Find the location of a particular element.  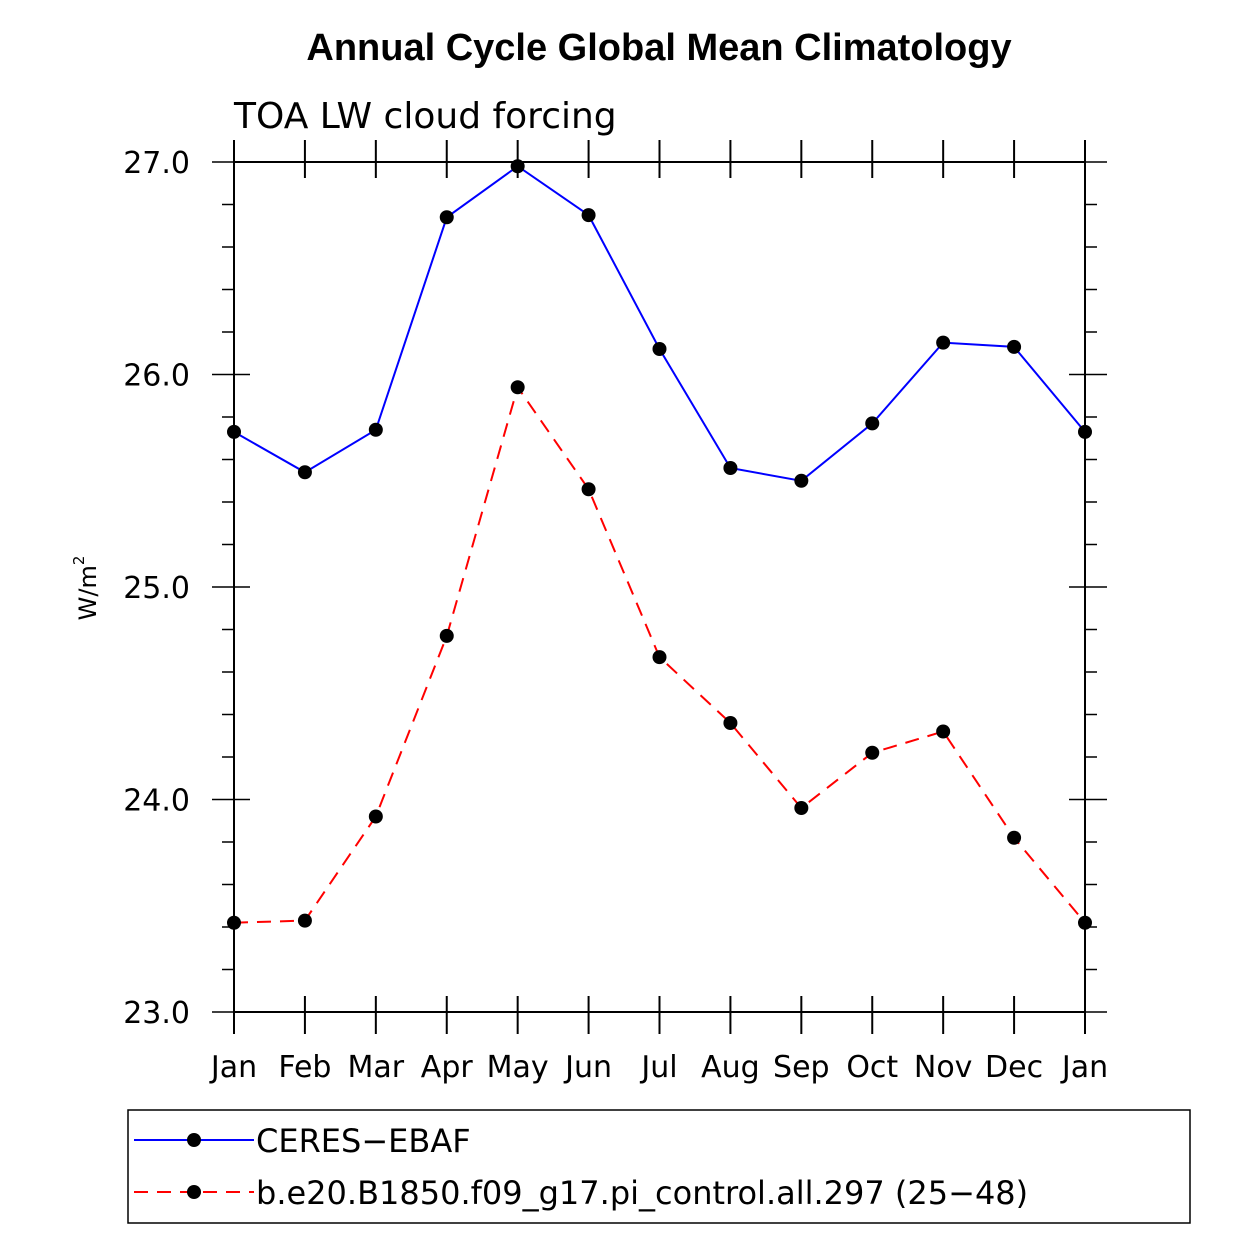

y-axis-label-superscript: 2 is located at coordinates (79, 561).